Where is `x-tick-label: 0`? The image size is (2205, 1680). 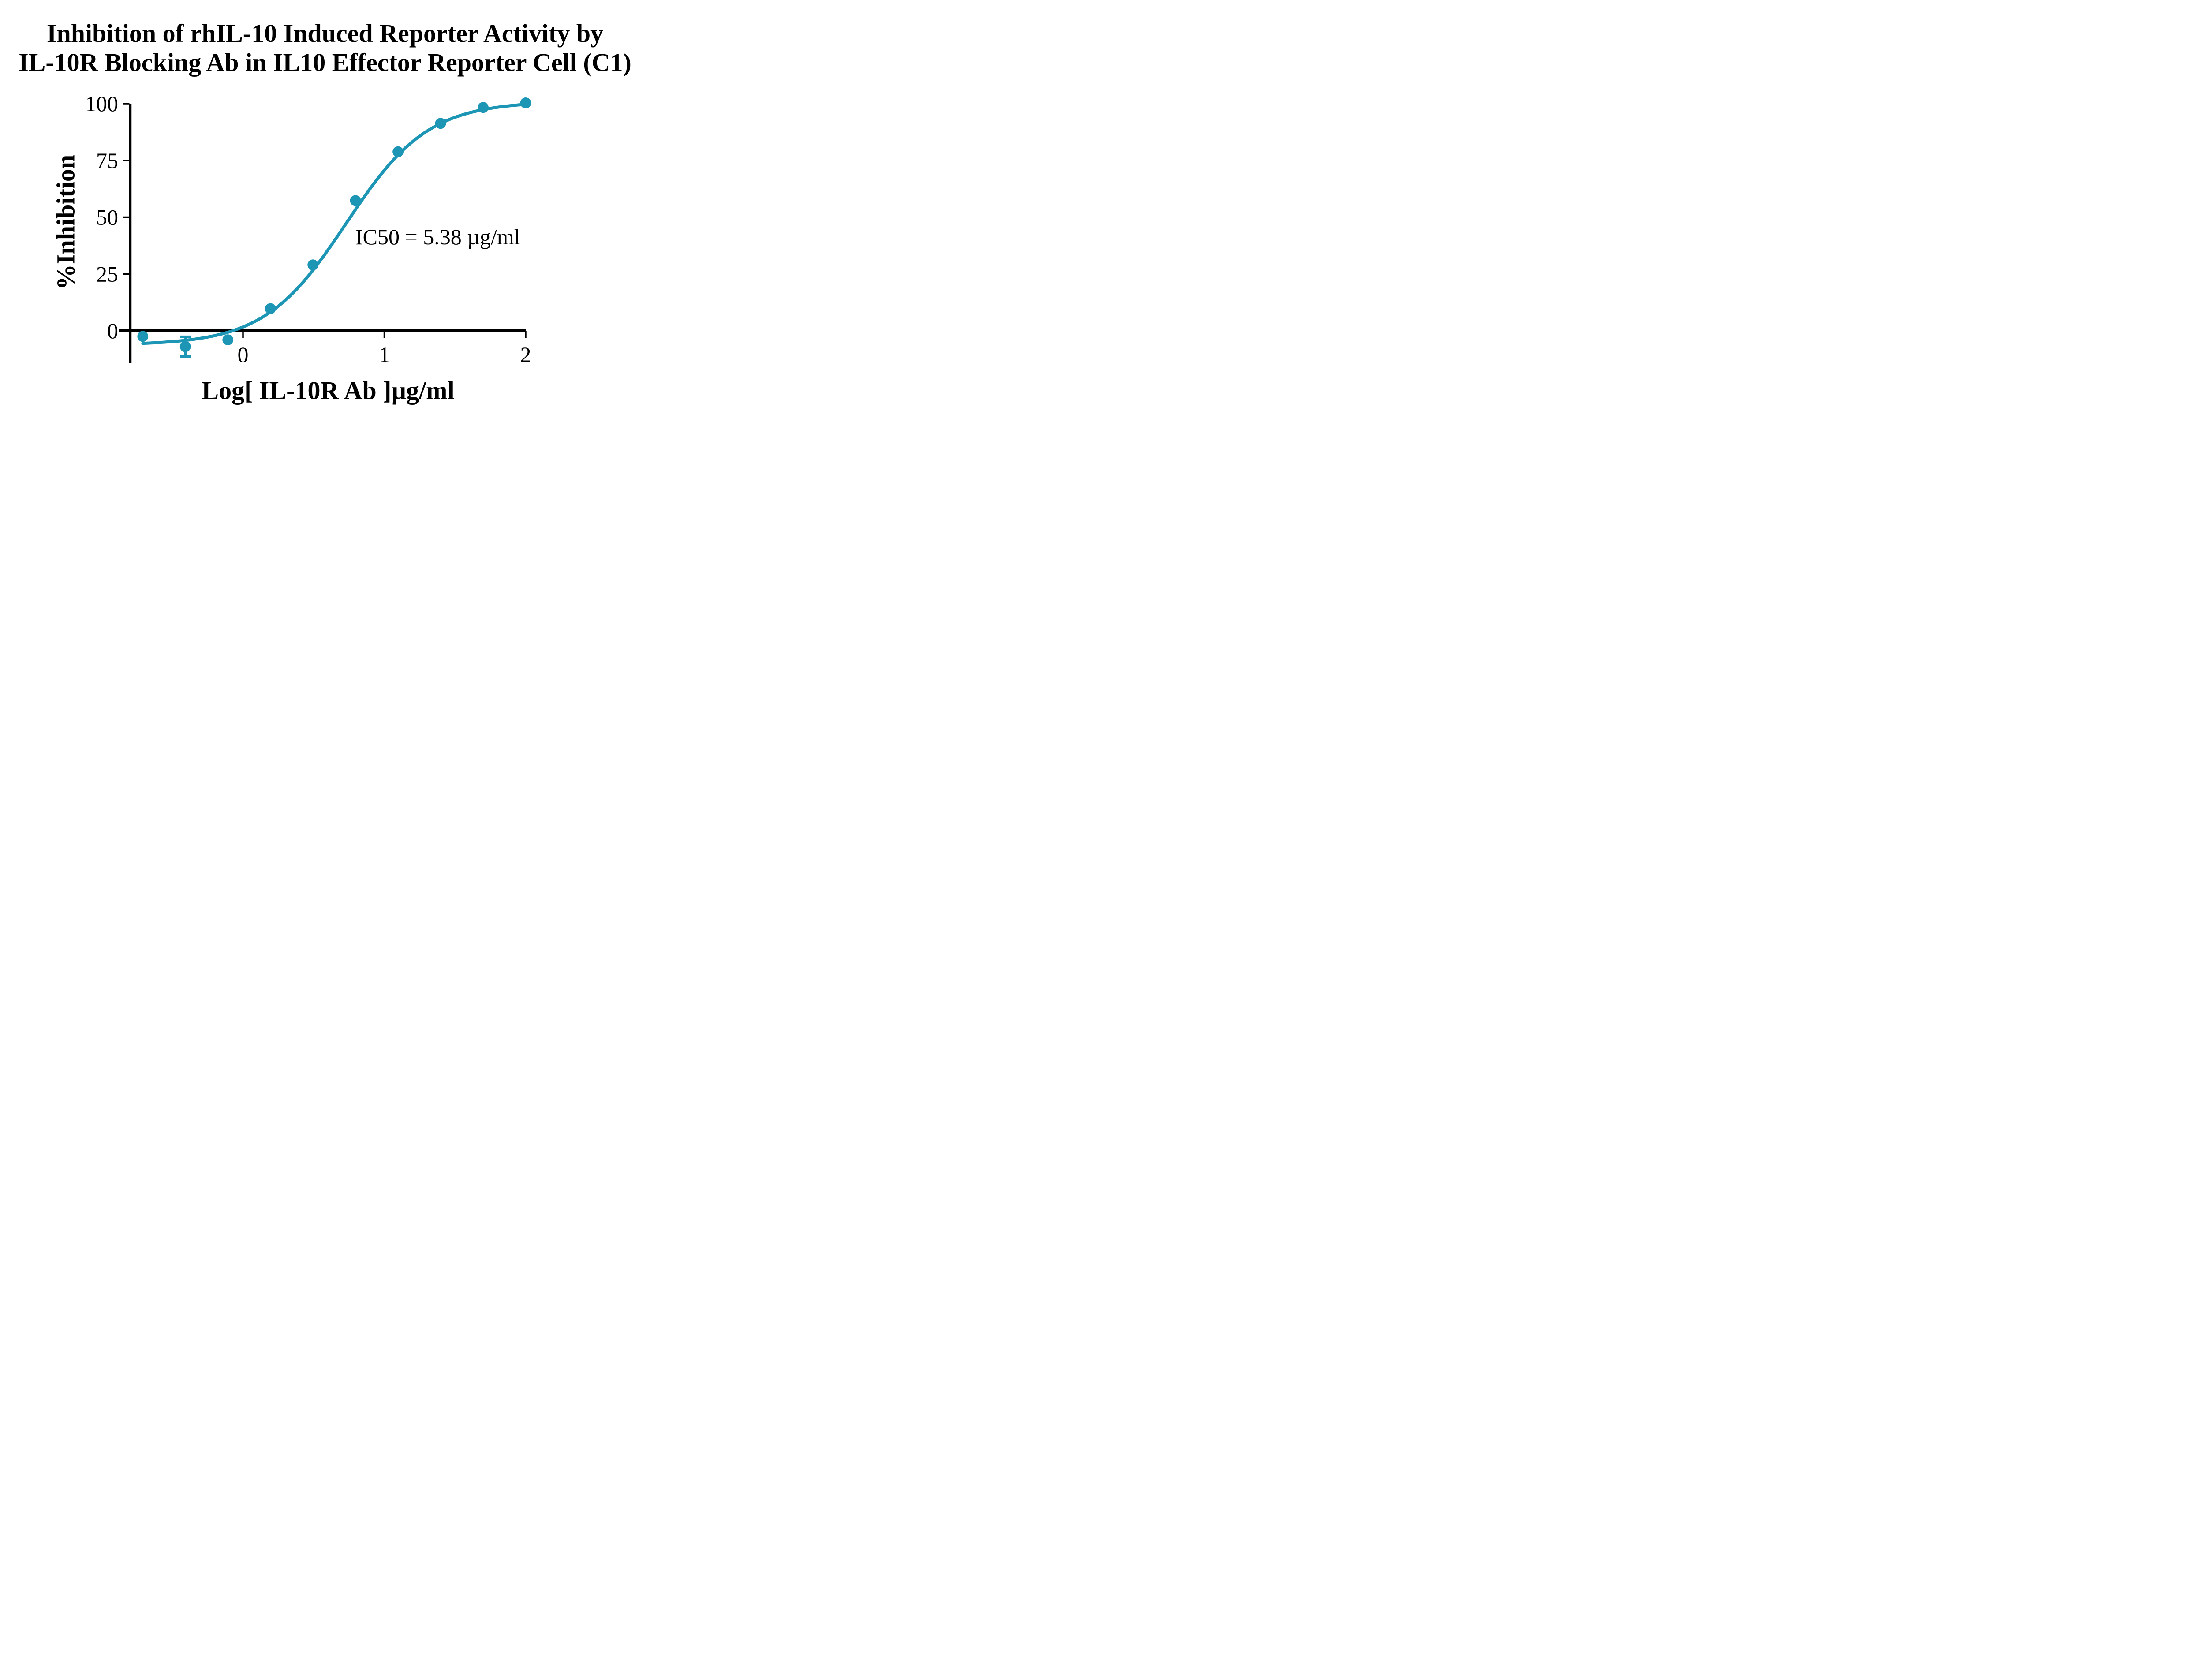 x-tick-label: 0 is located at coordinates (243, 354).